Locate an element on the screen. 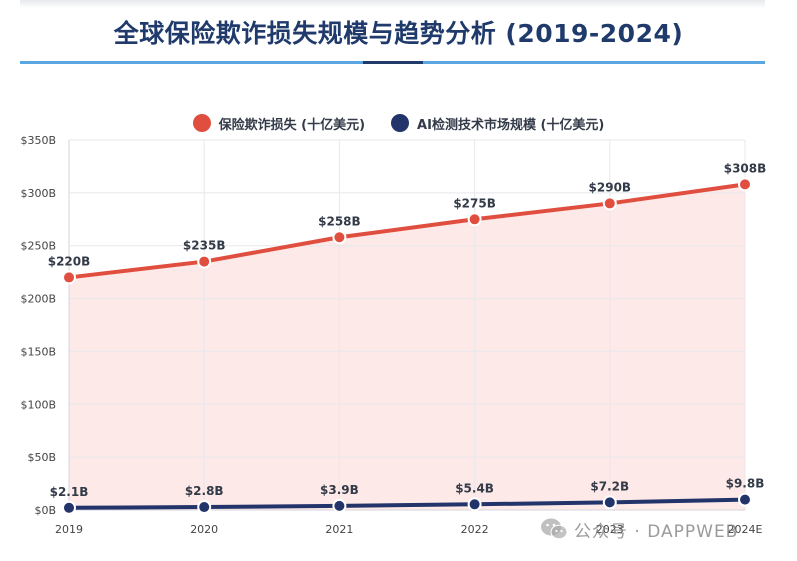 This screenshot has height=561, width=797. watermark-text: 公众号 · DAPPWEB is located at coordinates (656, 531).